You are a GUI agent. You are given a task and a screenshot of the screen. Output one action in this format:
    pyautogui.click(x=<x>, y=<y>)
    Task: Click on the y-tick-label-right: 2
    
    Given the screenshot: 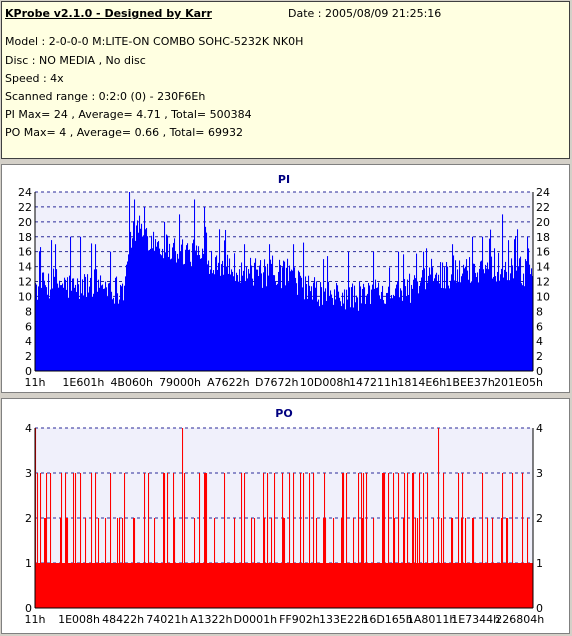 What is the action you would take?
    pyautogui.click(x=539, y=518)
    